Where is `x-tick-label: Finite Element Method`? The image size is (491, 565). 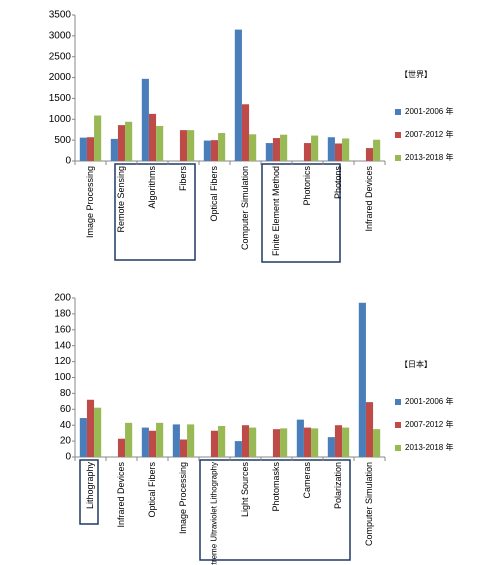 x-tick-label: Finite Element Method is located at coordinates (276, 211).